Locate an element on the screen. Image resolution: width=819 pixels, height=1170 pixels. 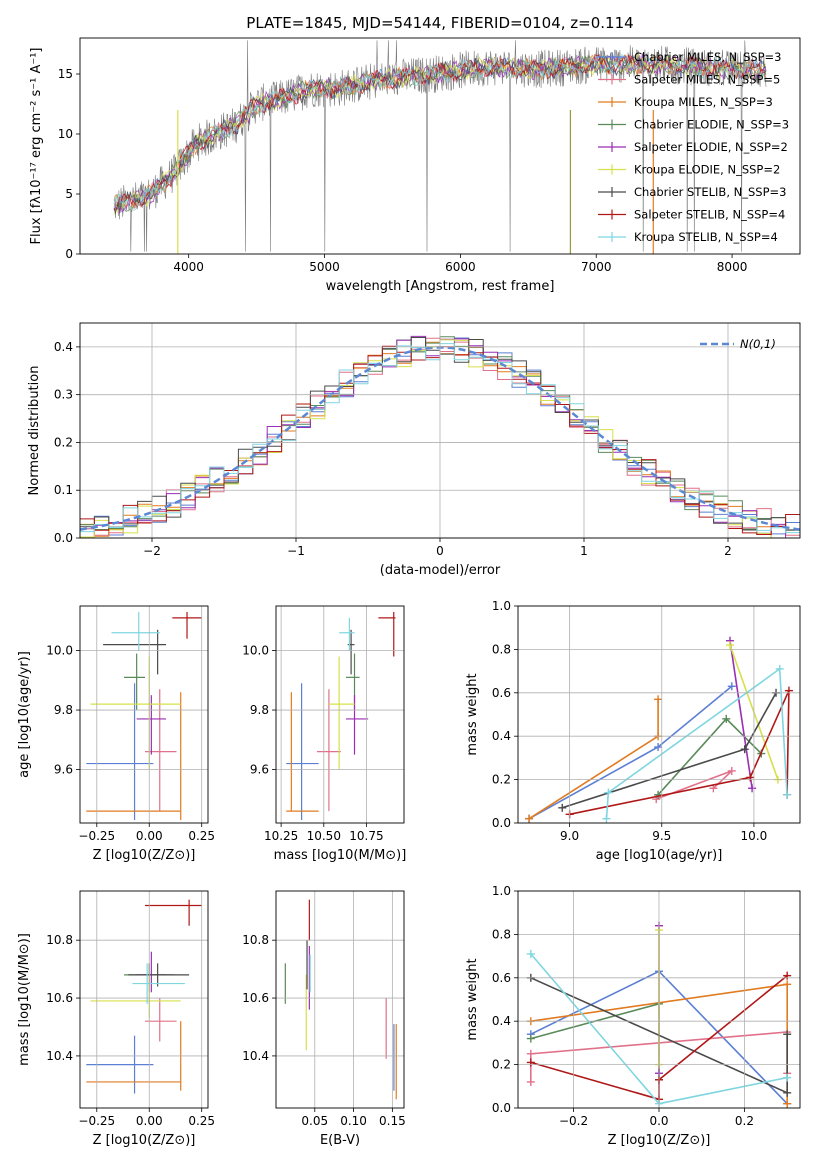
residuals-ytick-label: 0.2 is located at coordinates (63, 442).